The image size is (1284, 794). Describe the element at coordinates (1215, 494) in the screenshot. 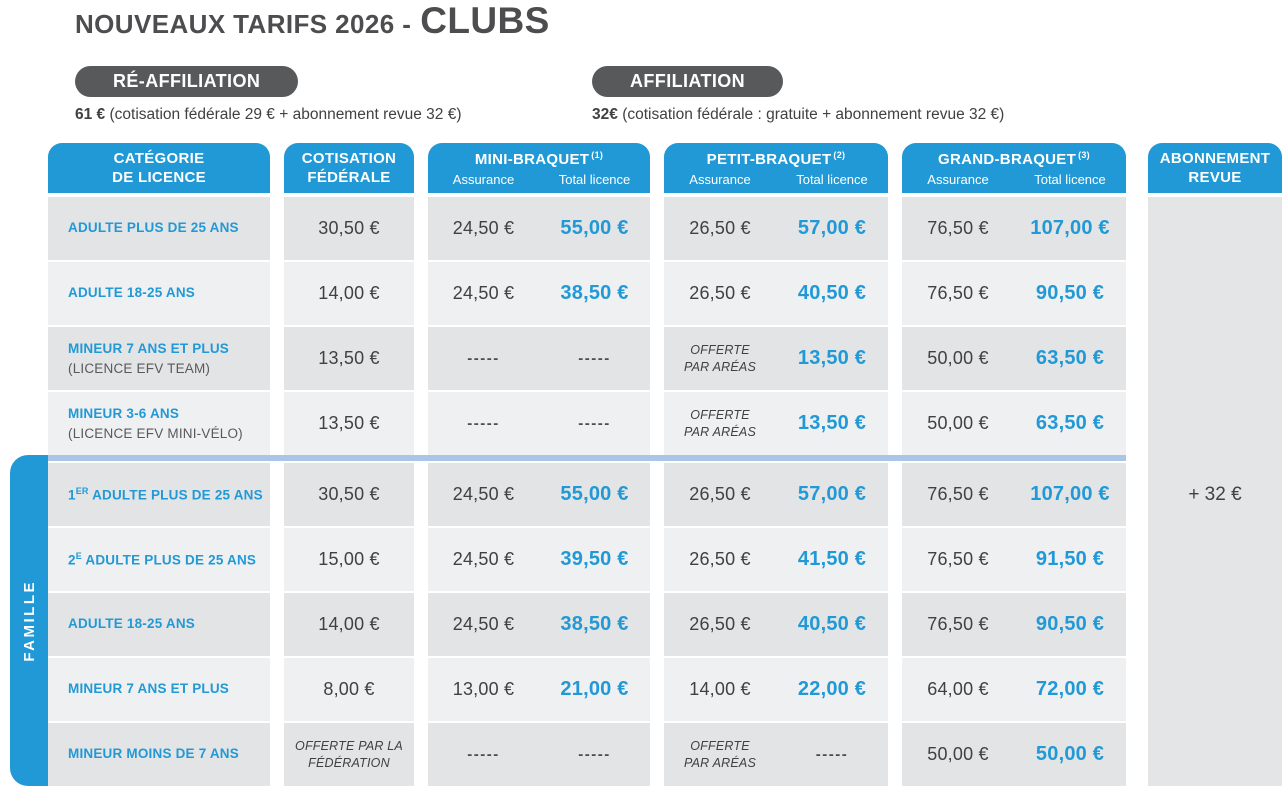

I see `abonnement-revue-value: + 32 €` at that location.